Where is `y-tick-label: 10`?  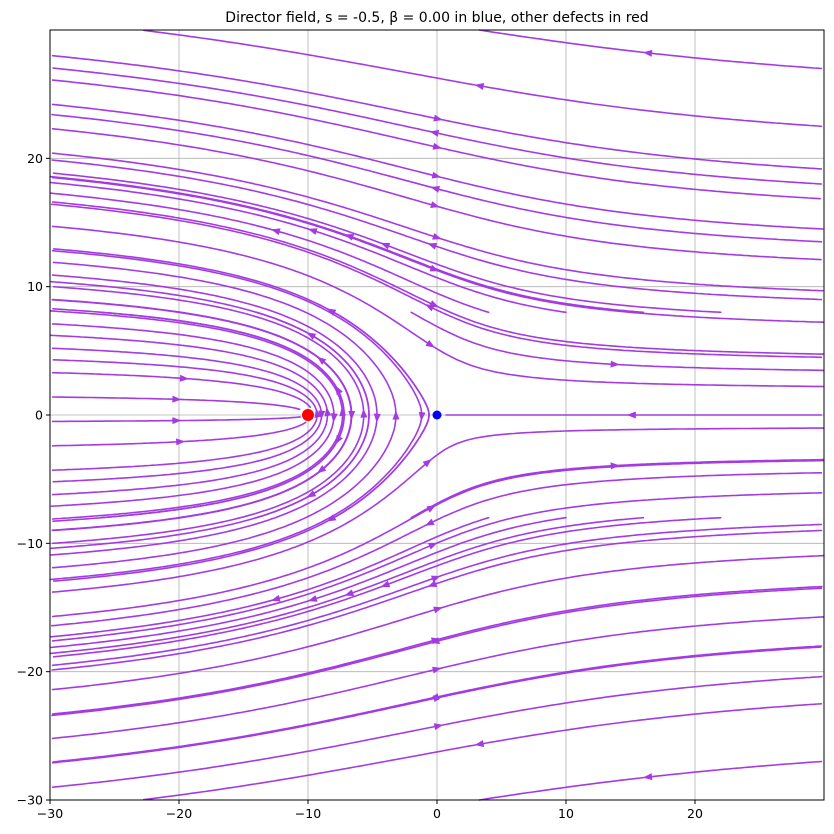
y-tick-label: 10 is located at coordinates (35, 286).